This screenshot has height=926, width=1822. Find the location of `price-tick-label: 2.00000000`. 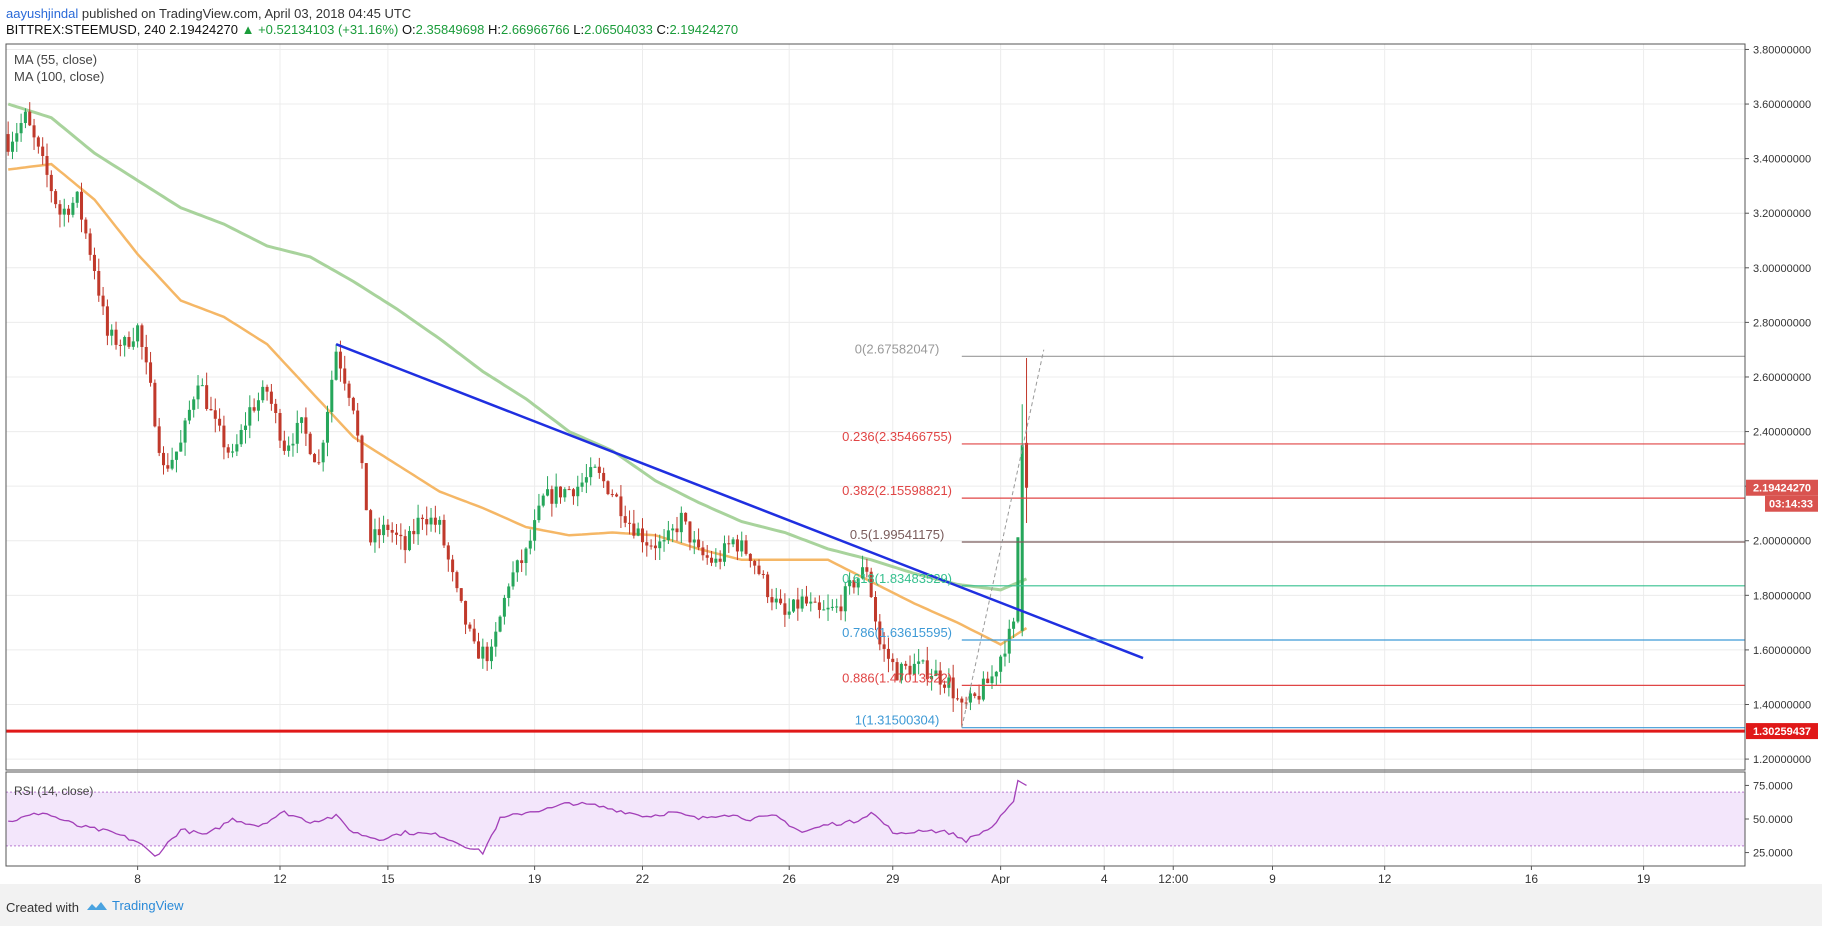

price-tick-label: 2.00000000 is located at coordinates (1782, 542).